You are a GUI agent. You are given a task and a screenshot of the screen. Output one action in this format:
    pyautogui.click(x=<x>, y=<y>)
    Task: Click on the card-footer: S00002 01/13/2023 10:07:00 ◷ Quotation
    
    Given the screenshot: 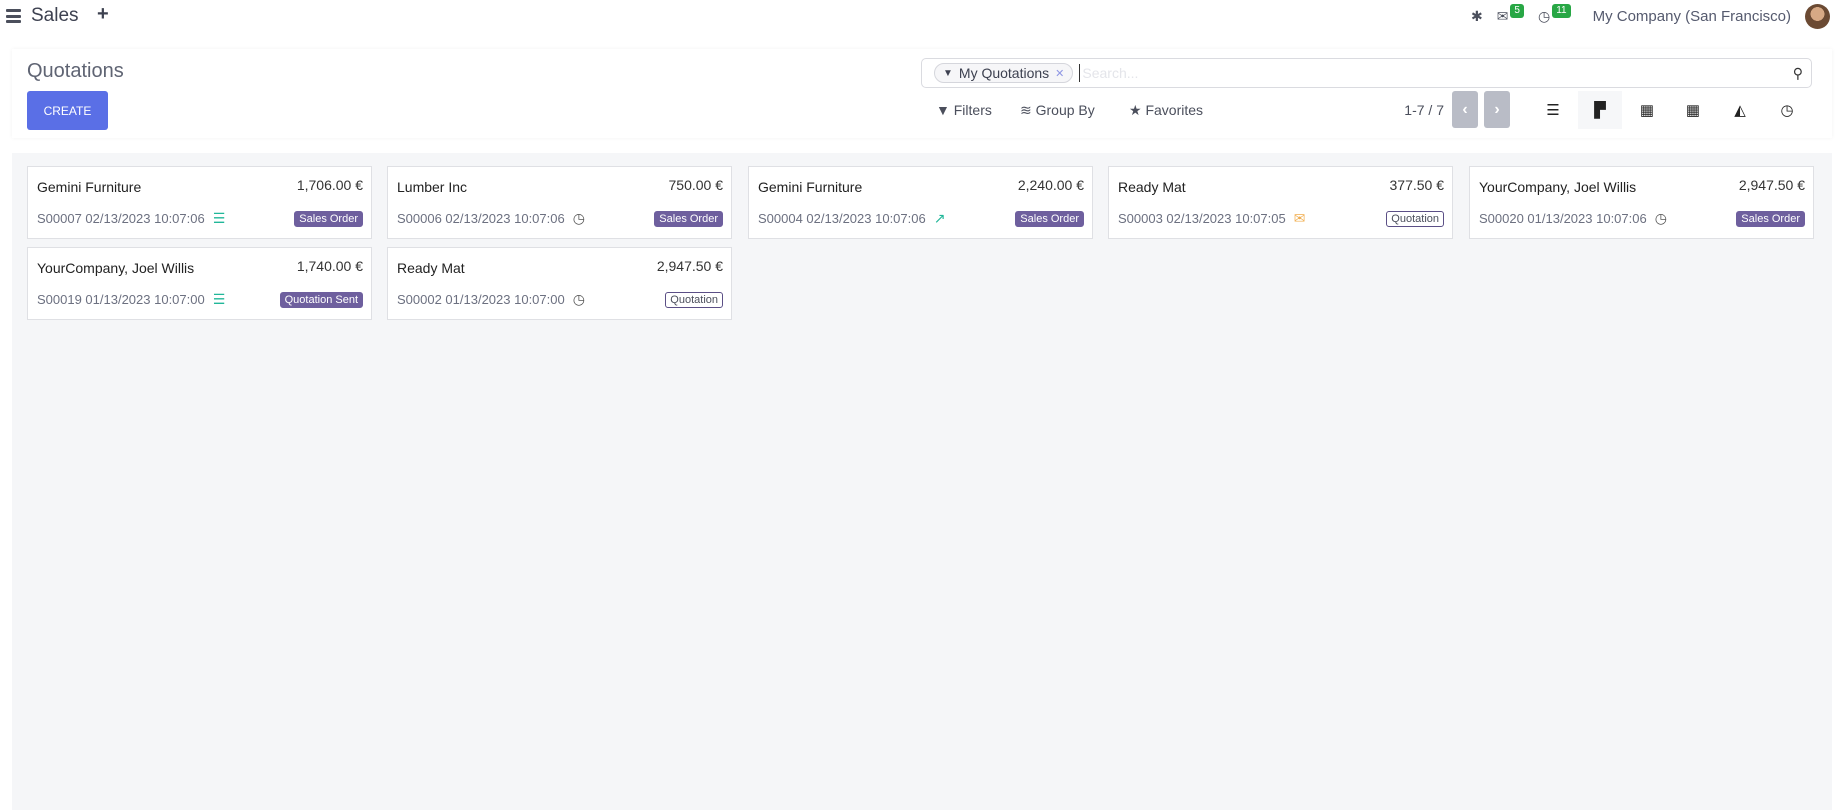 What is the action you would take?
    pyautogui.click(x=560, y=299)
    